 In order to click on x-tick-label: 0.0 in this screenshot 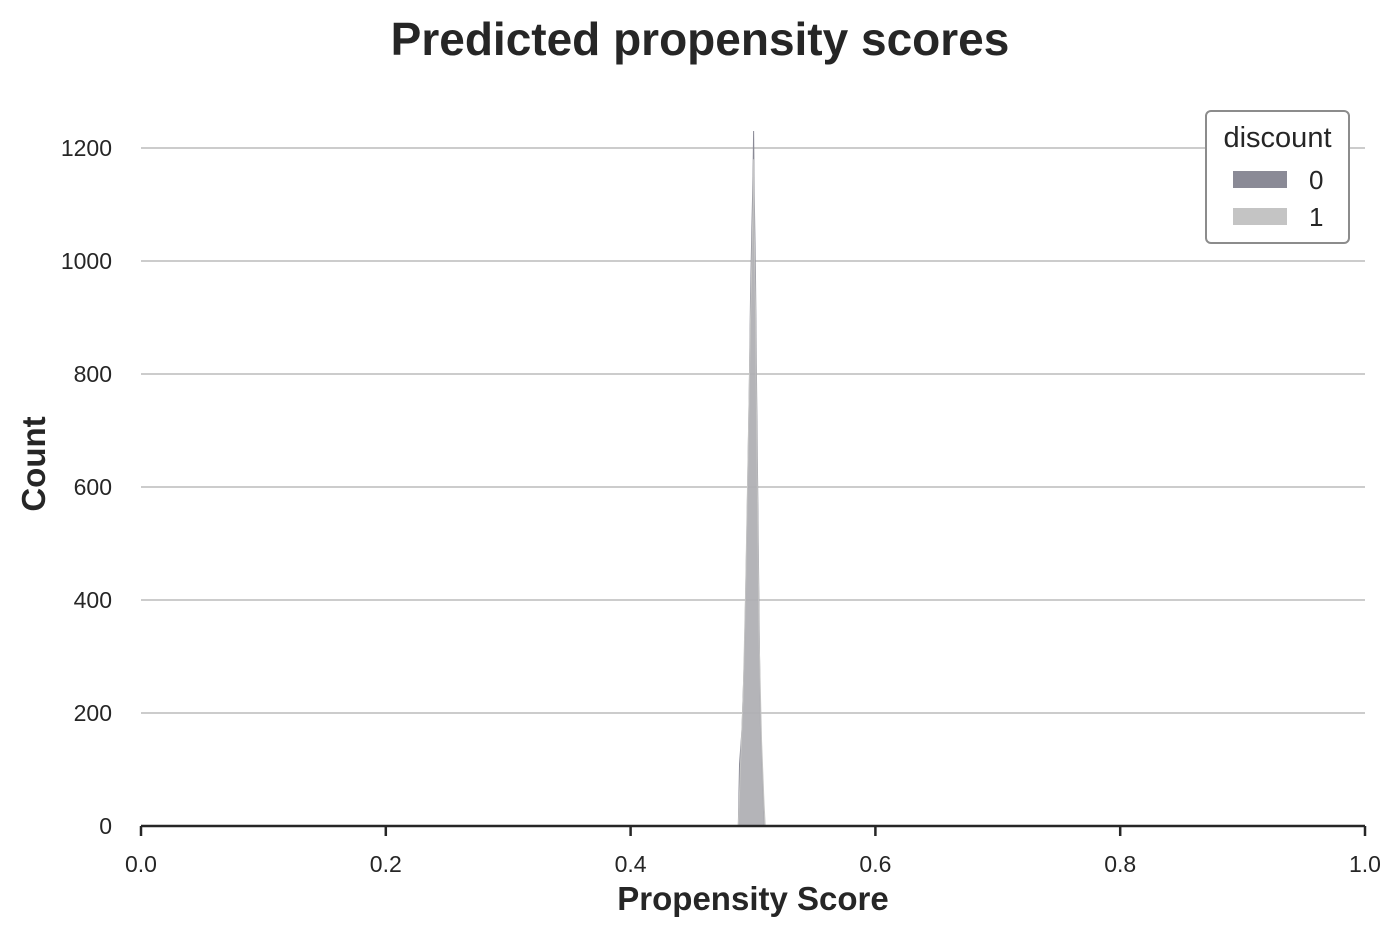, I will do `click(141, 864)`.